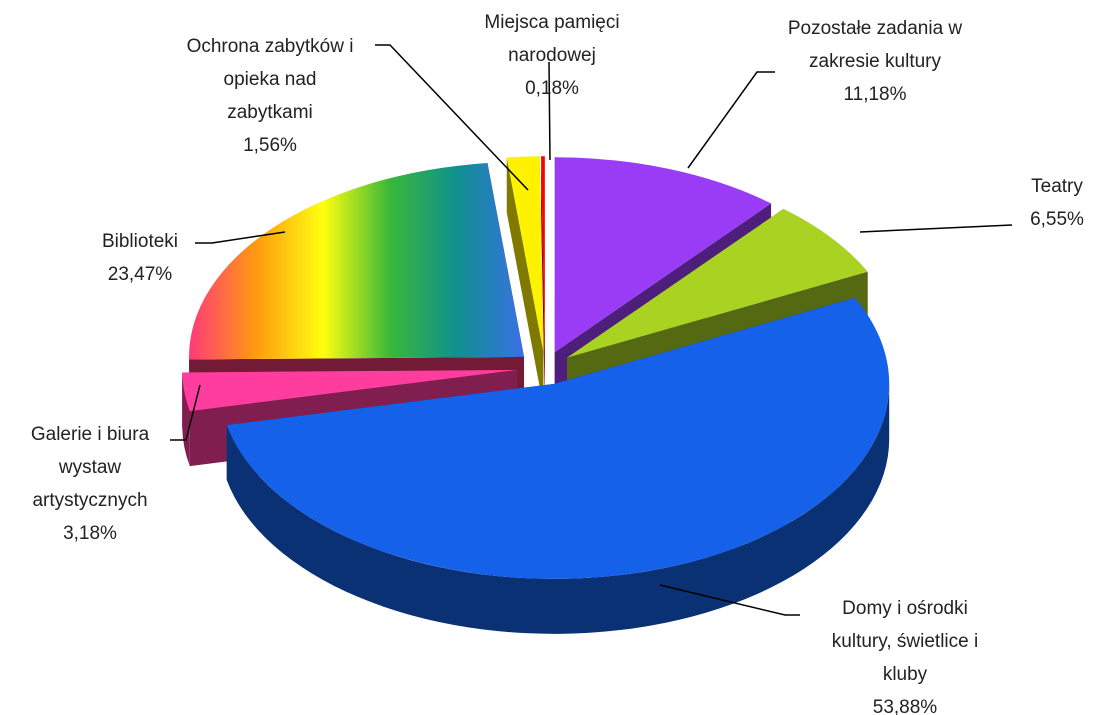 Image resolution: width=1094 pixels, height=715 pixels. What do you see at coordinates (270, 79) in the screenshot?
I see `category-label: Ochrona zabytków i opieka nad zabytkami` at bounding box center [270, 79].